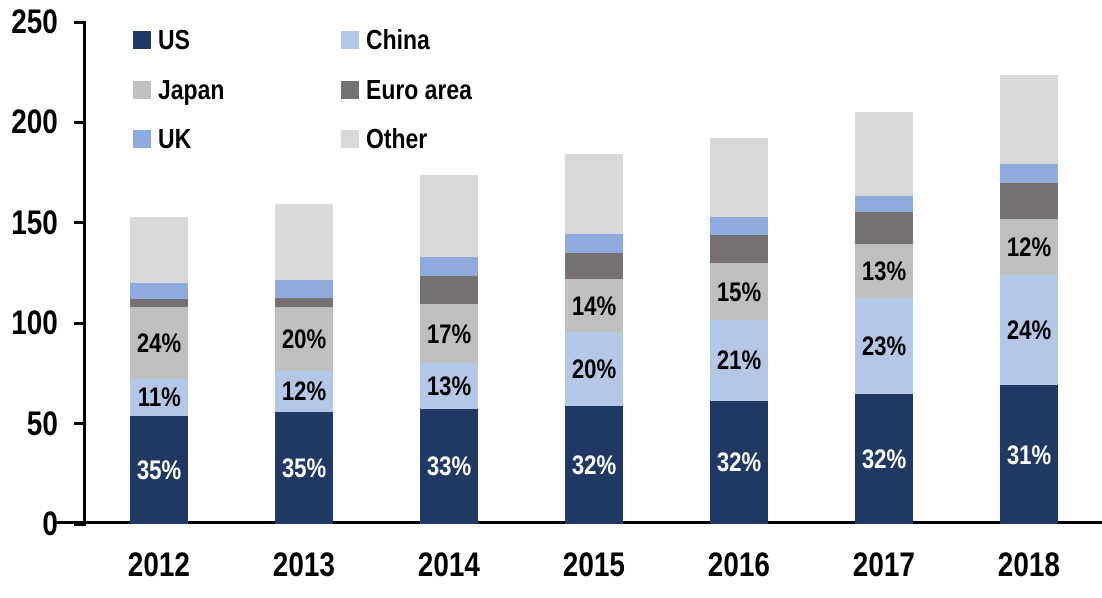  Describe the element at coordinates (84, 273) in the screenshot. I see `y-axis-line` at that location.